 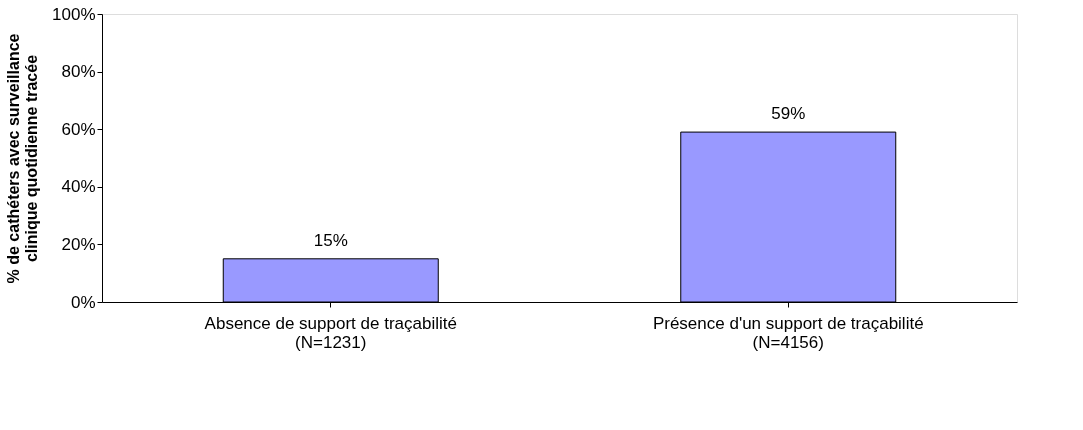 I want to click on data-label: 59%, so click(x=788, y=114).